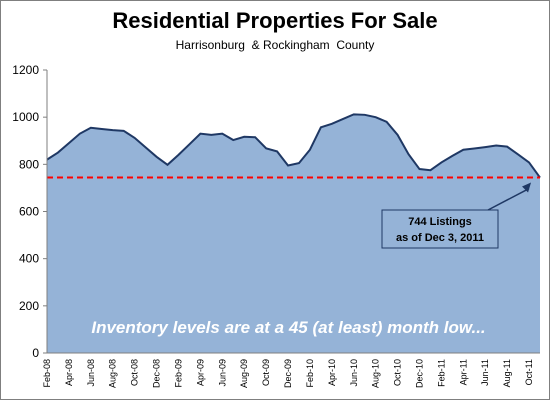 This screenshot has width=550, height=400. Describe the element at coordinates (398, 372) in the screenshot. I see `x-tick-label: Oct-10` at that location.